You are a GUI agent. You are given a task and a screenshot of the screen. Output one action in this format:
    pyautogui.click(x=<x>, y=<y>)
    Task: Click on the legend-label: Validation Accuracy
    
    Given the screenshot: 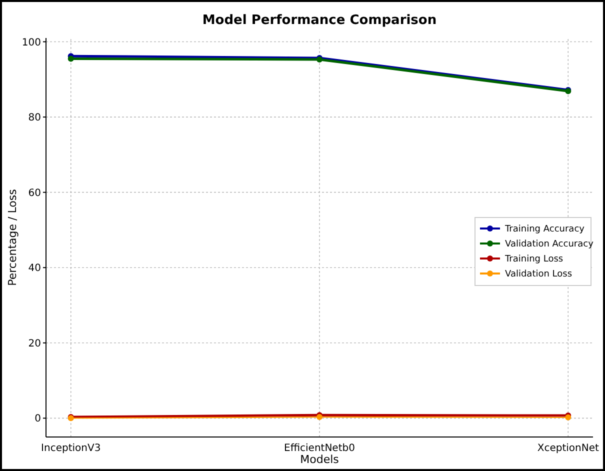 What is the action you would take?
    pyautogui.click(x=549, y=245)
    